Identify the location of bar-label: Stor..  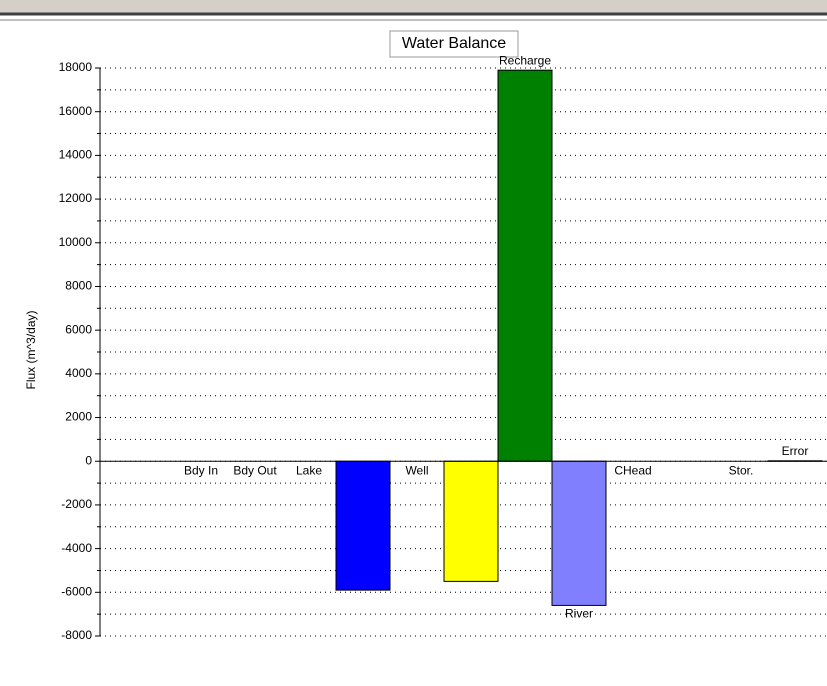
(741, 470).